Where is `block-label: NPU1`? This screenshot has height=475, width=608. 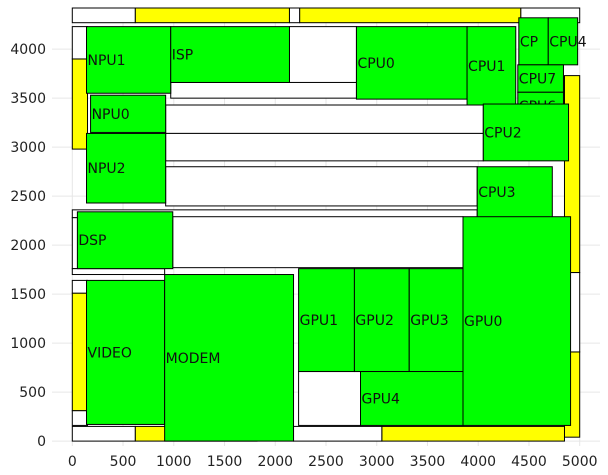 block-label: NPU1 is located at coordinates (107, 61).